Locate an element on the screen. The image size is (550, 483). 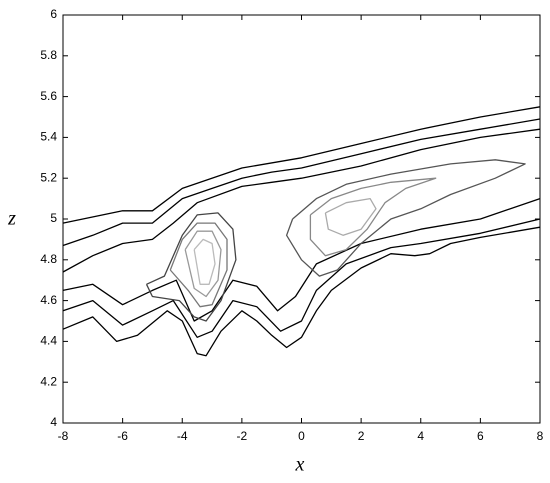
y-tick-label: 5 is located at coordinates (53, 218).